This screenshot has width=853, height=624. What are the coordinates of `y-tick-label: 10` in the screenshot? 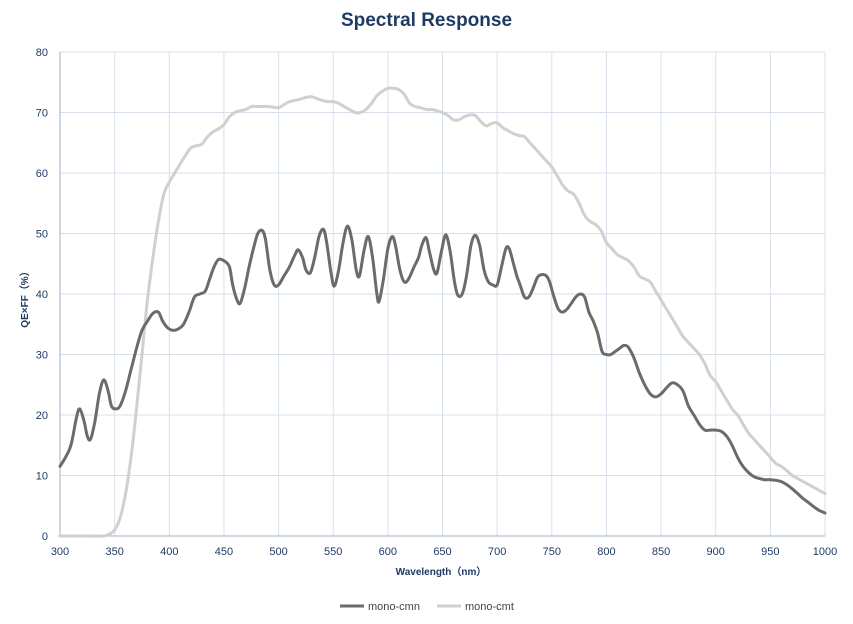 It's located at (42, 477).